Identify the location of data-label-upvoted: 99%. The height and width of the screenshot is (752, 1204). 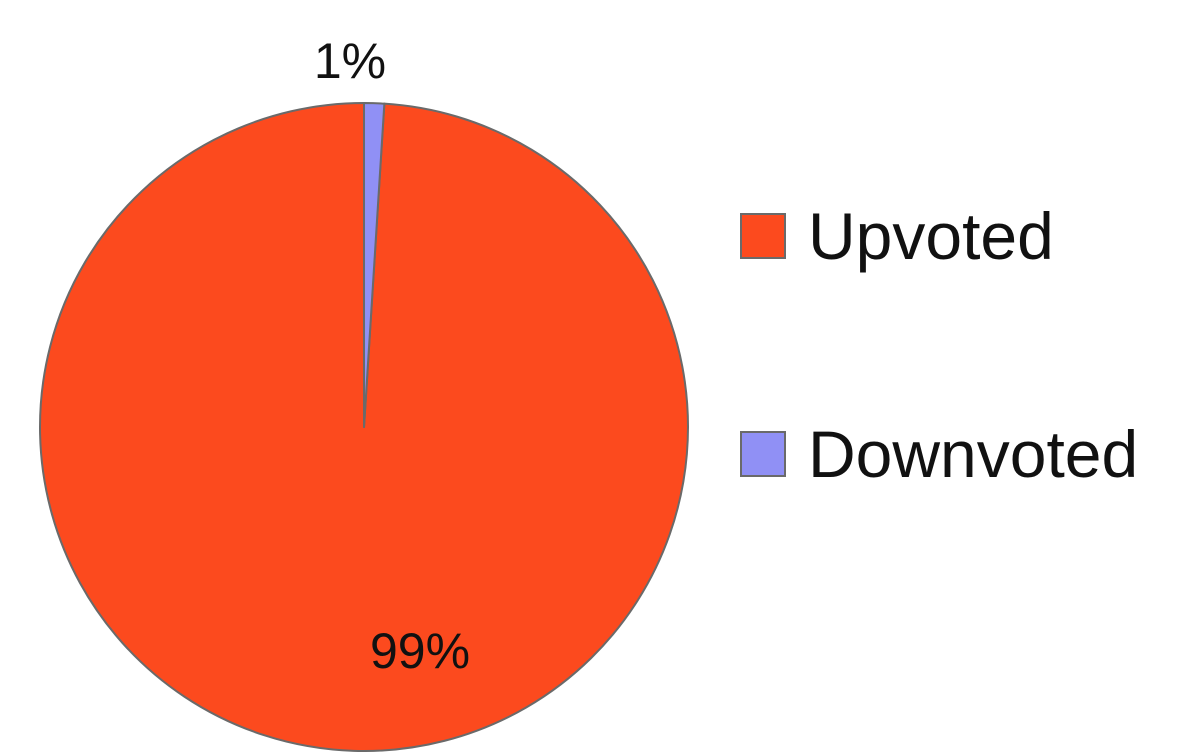
(420, 651).